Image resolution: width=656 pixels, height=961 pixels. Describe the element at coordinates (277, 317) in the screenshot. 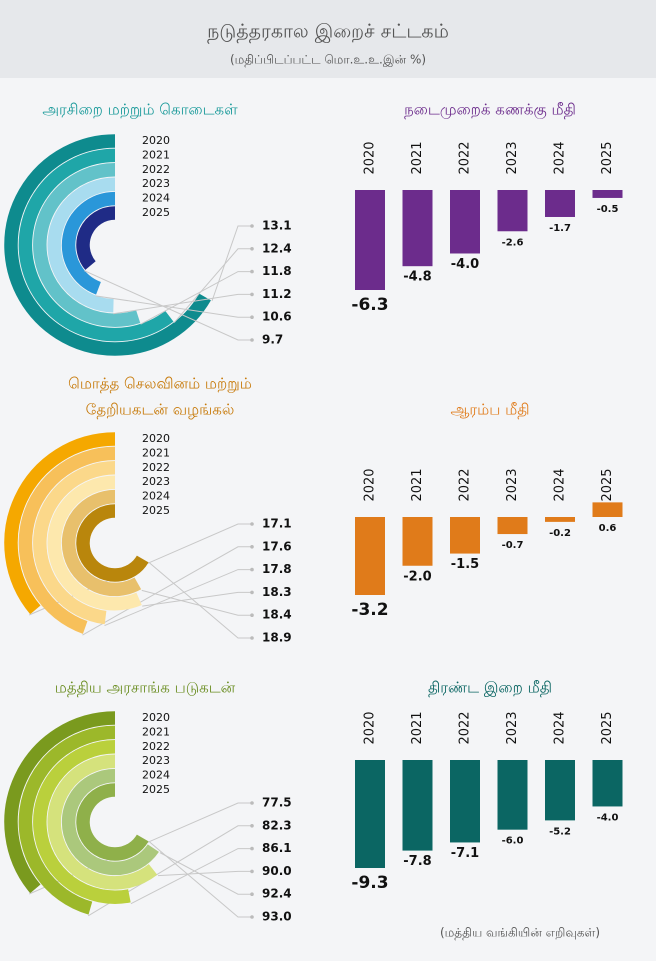

I see `value-label: 10.6` at that location.